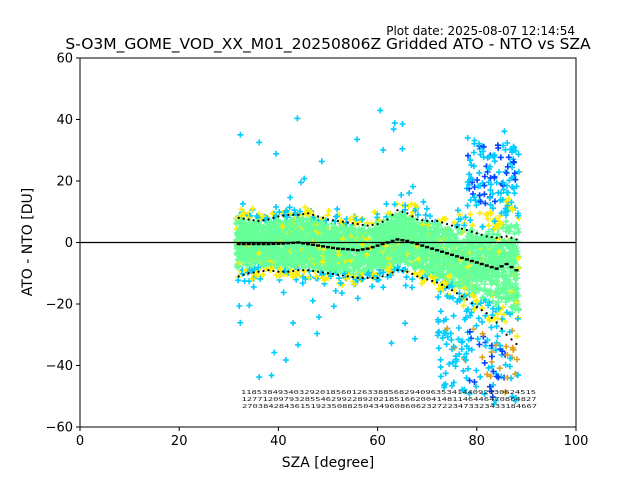 This screenshot has width=640, height=480. Describe the element at coordinates (59, 305) in the screenshot. I see `y-tick-label: −20` at that location.